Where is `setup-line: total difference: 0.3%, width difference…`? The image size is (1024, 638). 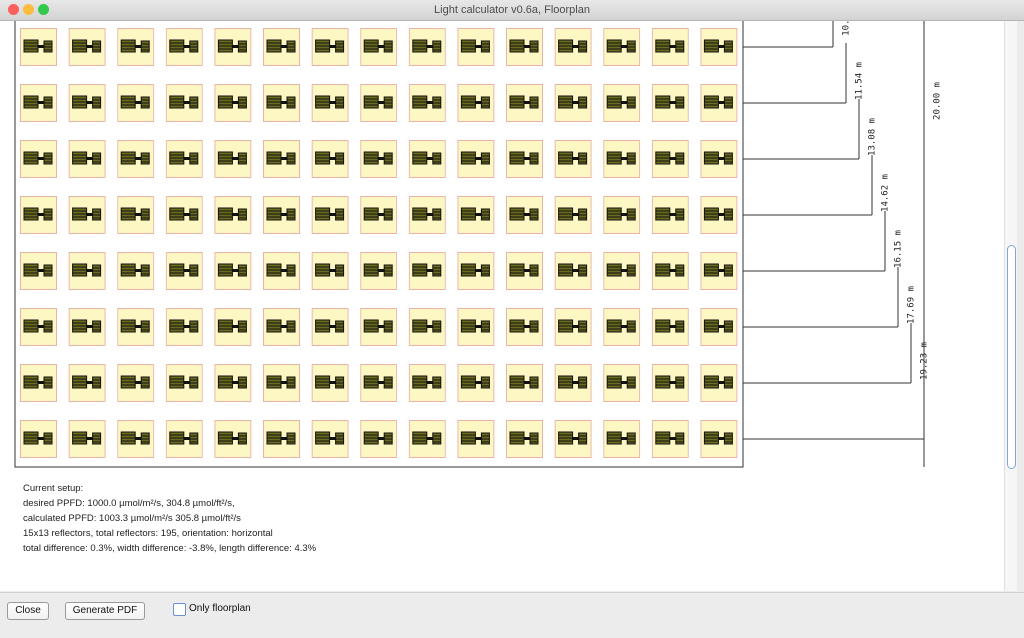
setup-line: total difference: 0.3%, width difference… is located at coordinates (170, 548).